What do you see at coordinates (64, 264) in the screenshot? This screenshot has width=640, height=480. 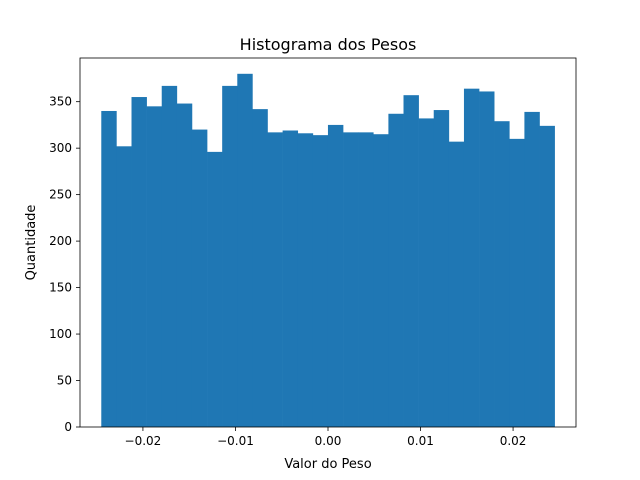 I see `y-ticks: 0 50 100 150 200 250 300 350` at bounding box center [64, 264].